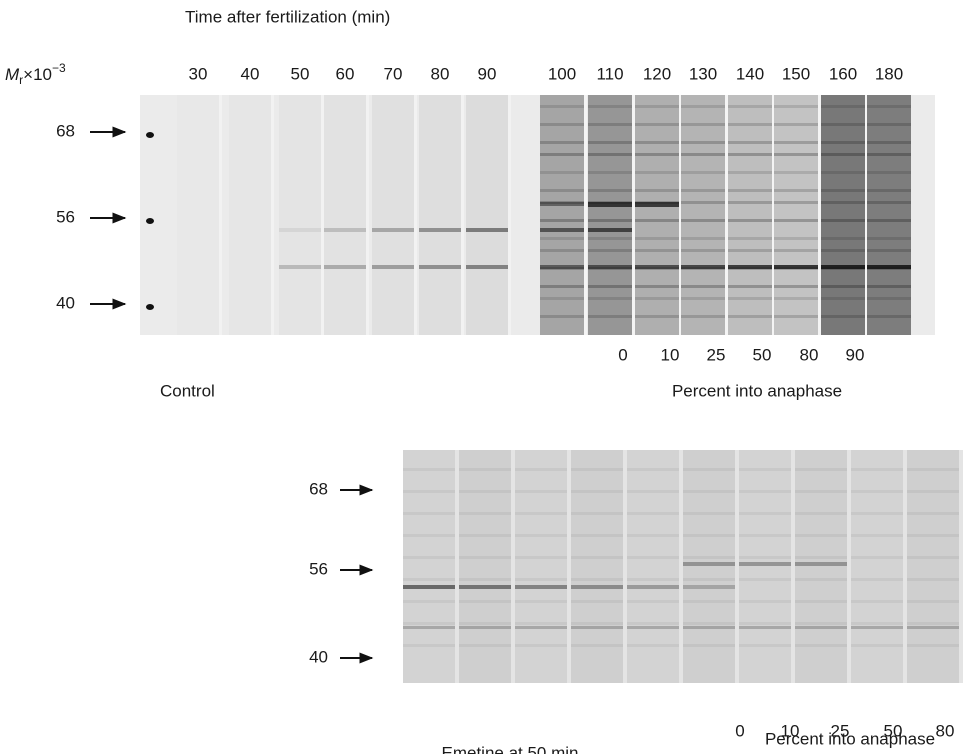  Describe the element at coordinates (250, 73) in the screenshot. I see `lane-label: 40` at that location.